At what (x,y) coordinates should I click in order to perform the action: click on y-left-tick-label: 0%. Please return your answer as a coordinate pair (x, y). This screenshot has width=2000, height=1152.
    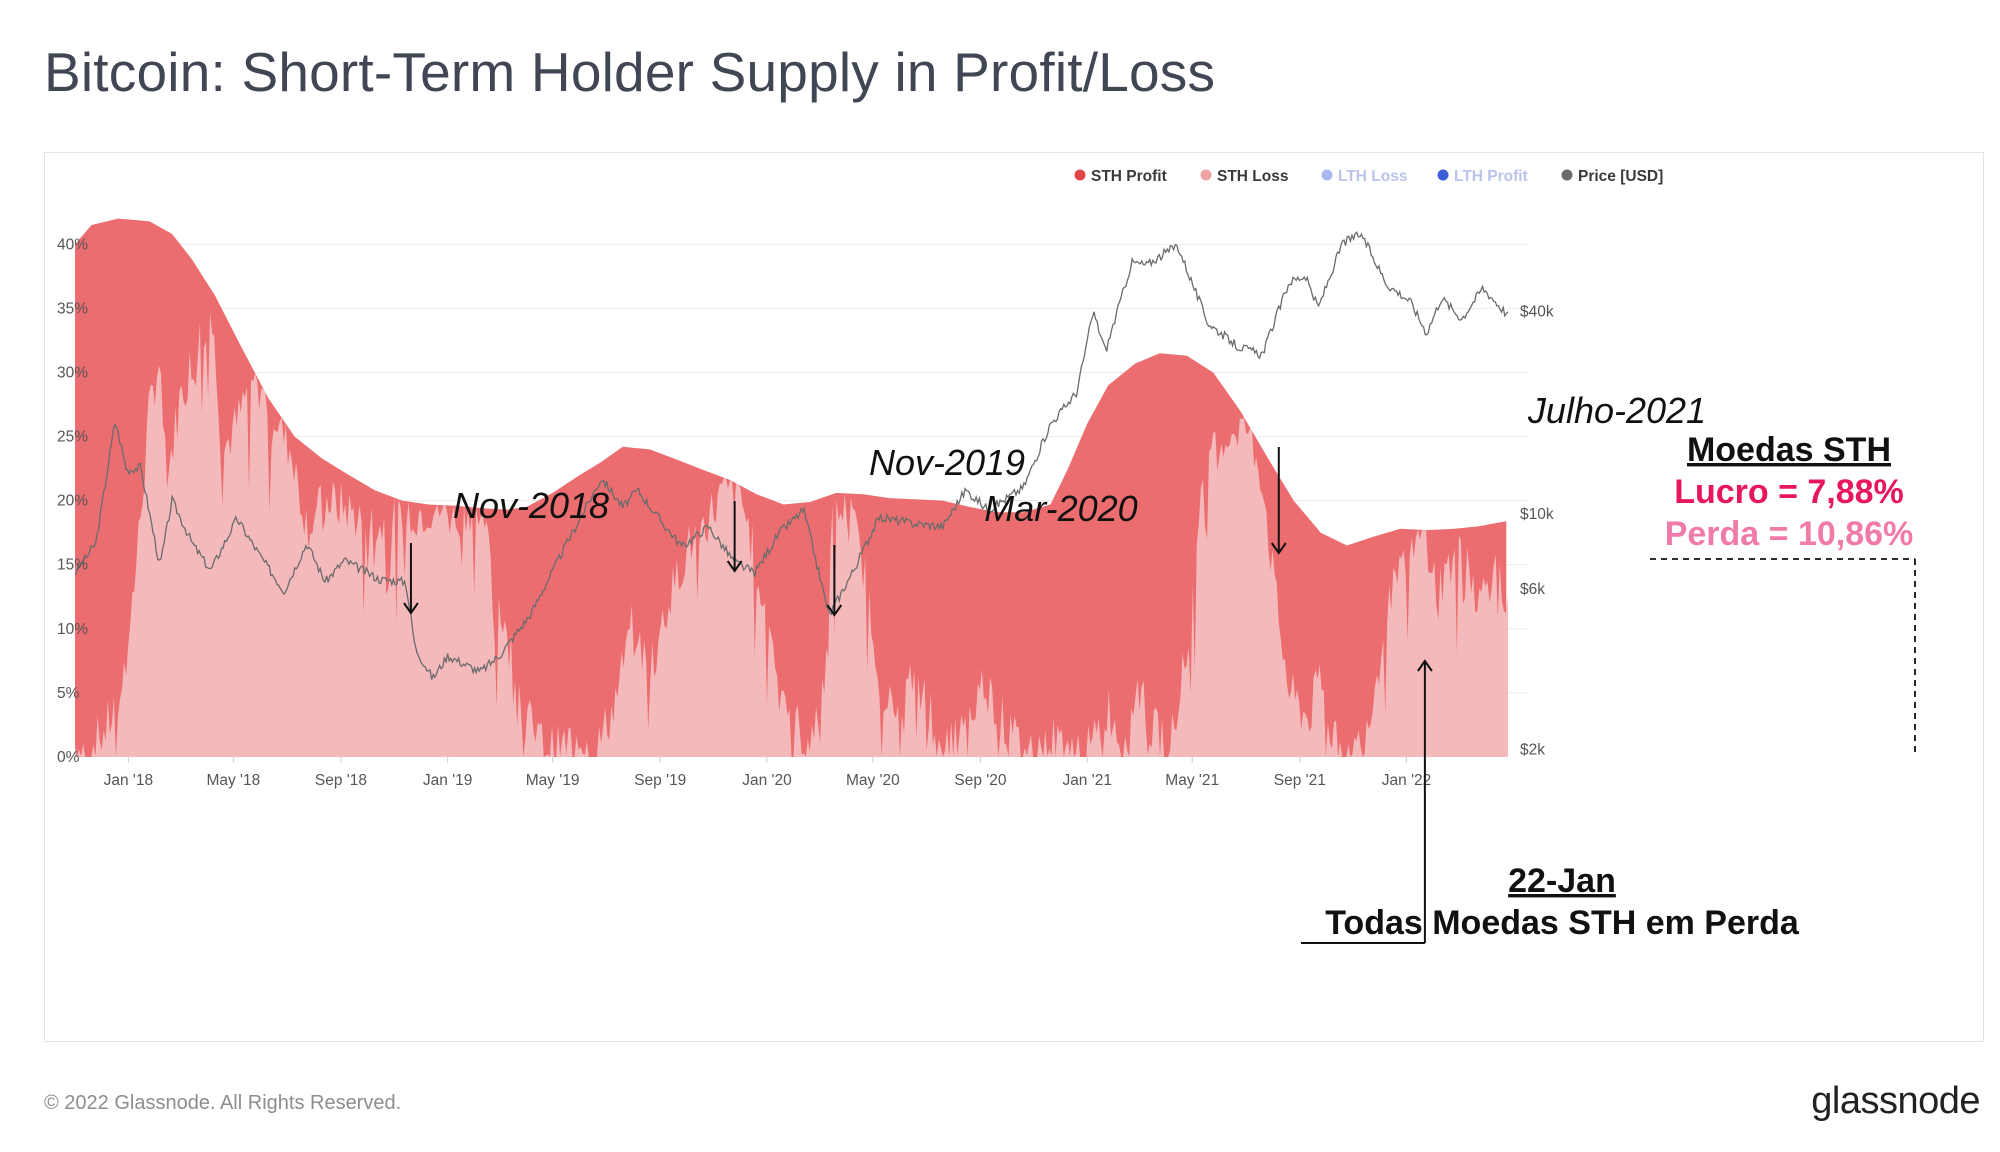
    Looking at the image, I should click on (68, 757).